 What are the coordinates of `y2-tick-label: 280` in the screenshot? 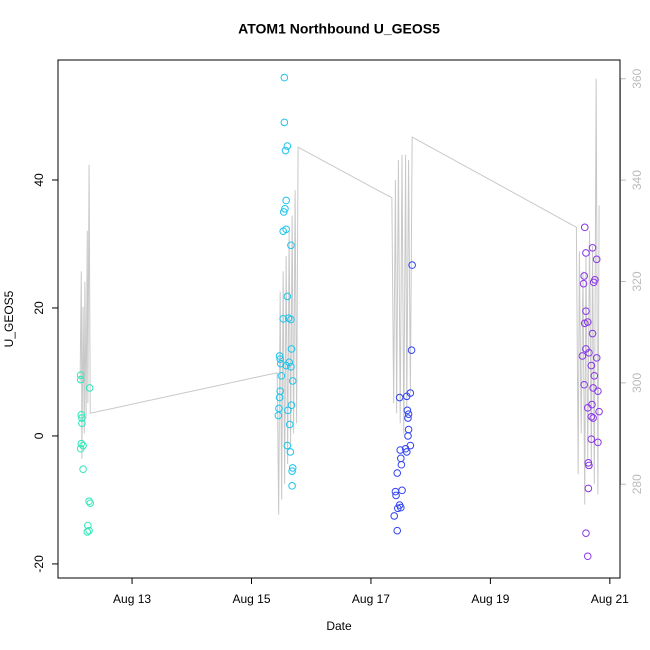 It's located at (637, 484).